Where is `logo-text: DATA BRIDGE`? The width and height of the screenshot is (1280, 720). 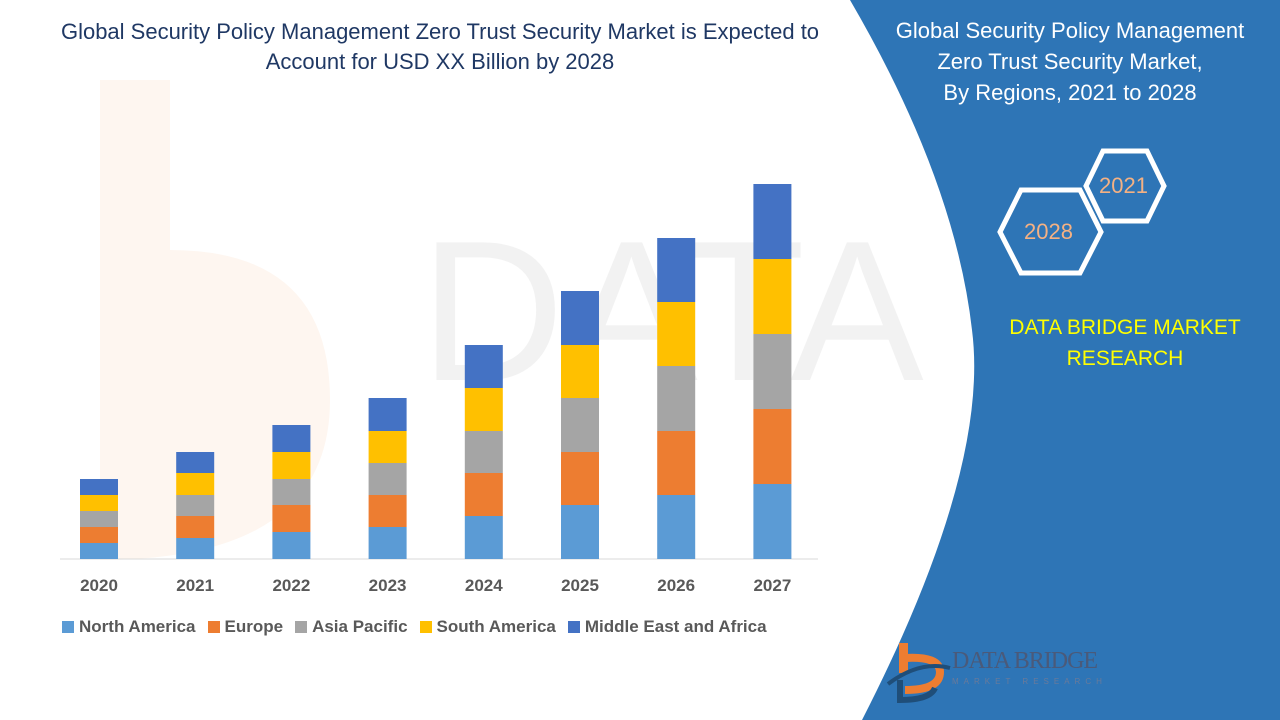 logo-text: DATA BRIDGE is located at coordinates (1025, 661).